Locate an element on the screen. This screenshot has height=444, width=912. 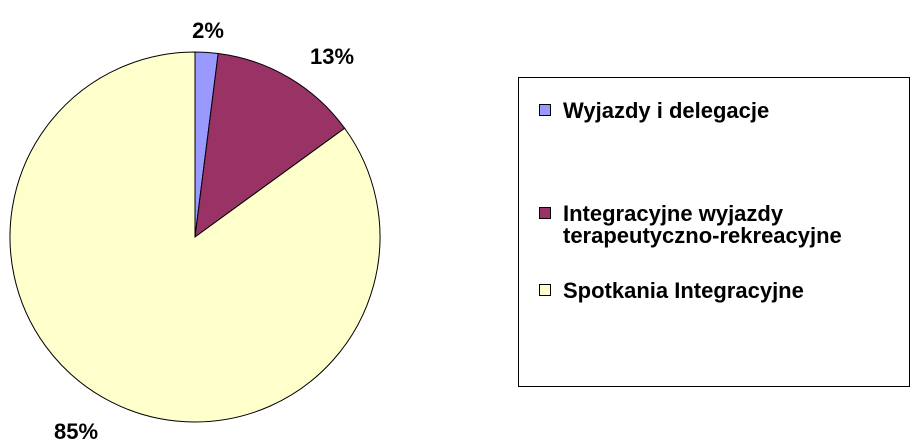
legend-item: Wyjazdy i delegacje is located at coordinates (654, 111).